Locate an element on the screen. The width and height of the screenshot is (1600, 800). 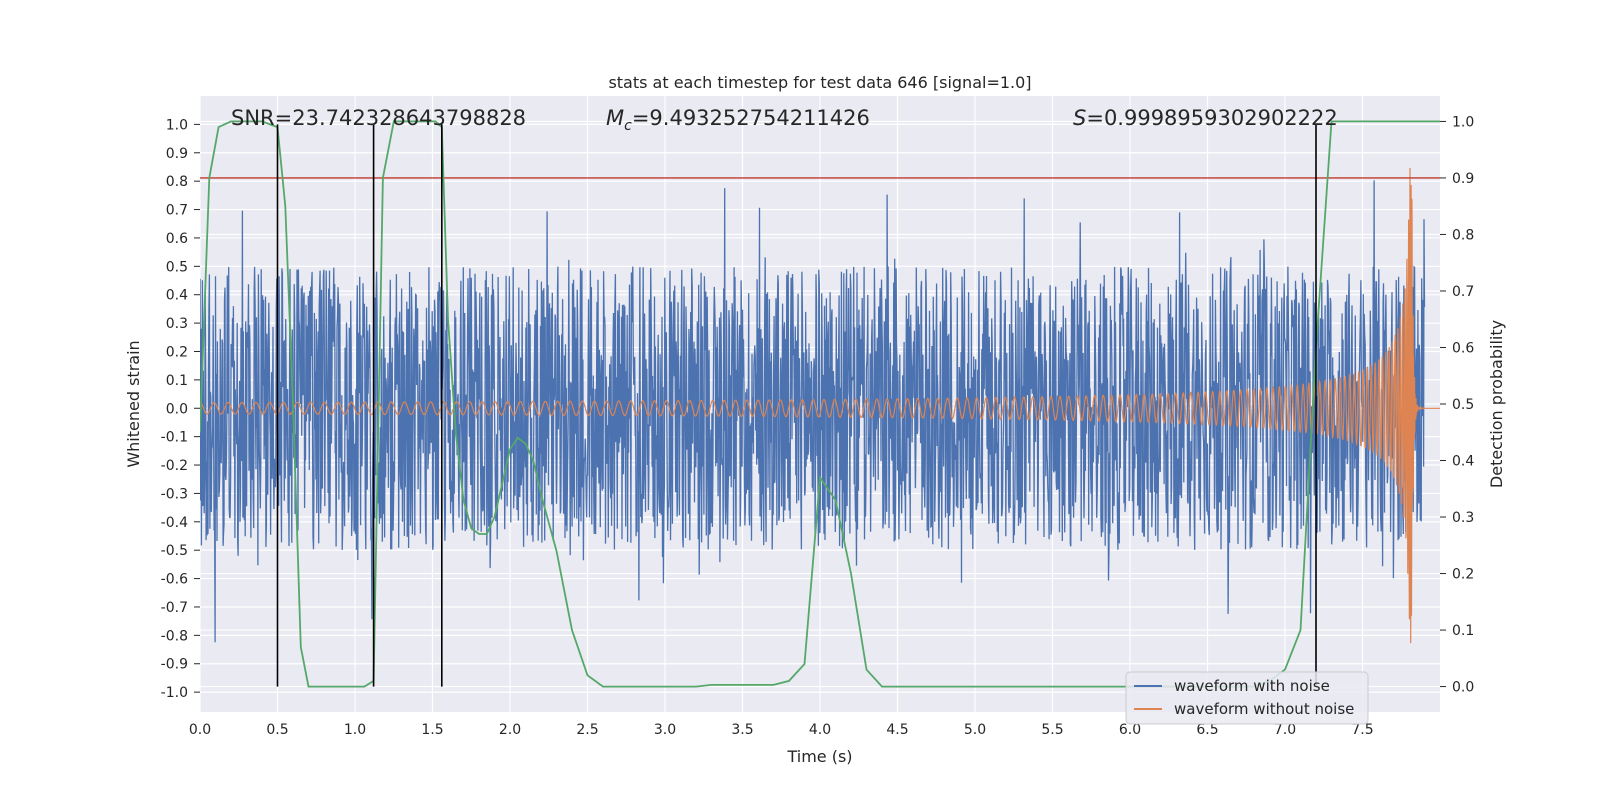
y-tick-label: 0.2 is located at coordinates (177, 352).